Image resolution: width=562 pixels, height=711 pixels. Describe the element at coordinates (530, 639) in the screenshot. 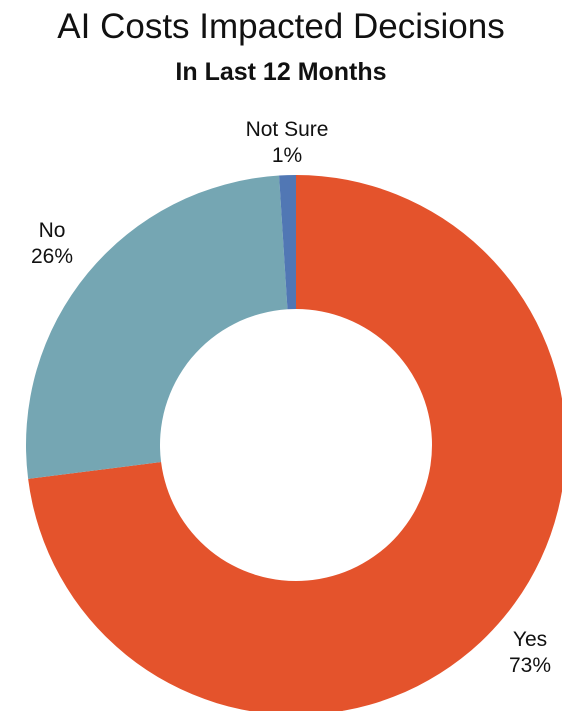

I see `slice-label-name: Yes` at that location.